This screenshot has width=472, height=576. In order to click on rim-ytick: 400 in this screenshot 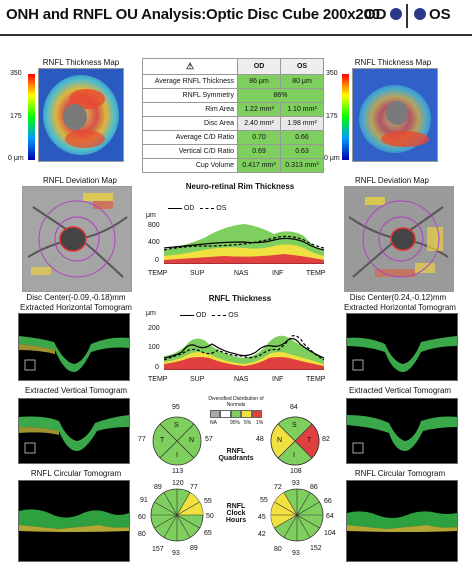, I will do `click(154, 242)`.